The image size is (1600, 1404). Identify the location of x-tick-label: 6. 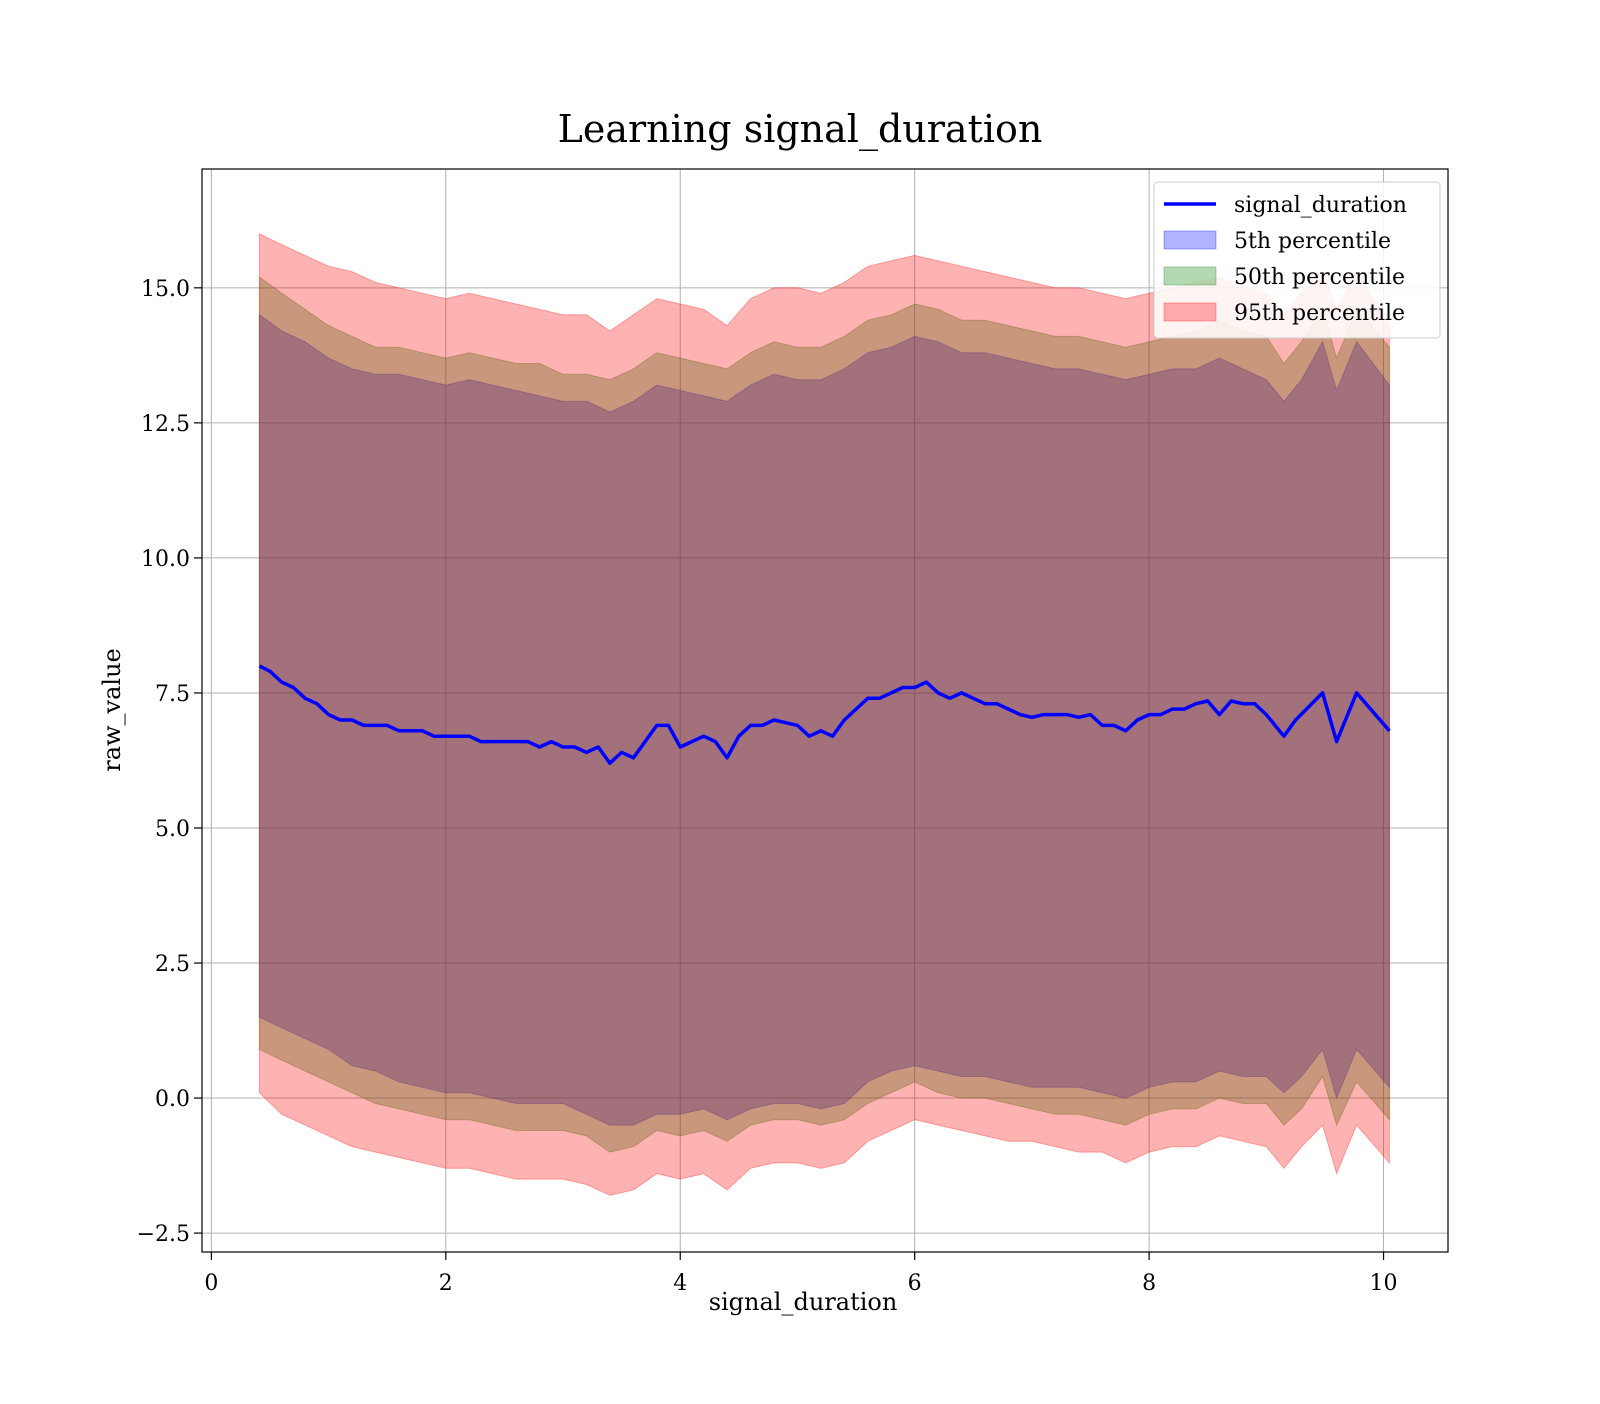
(915, 1283).